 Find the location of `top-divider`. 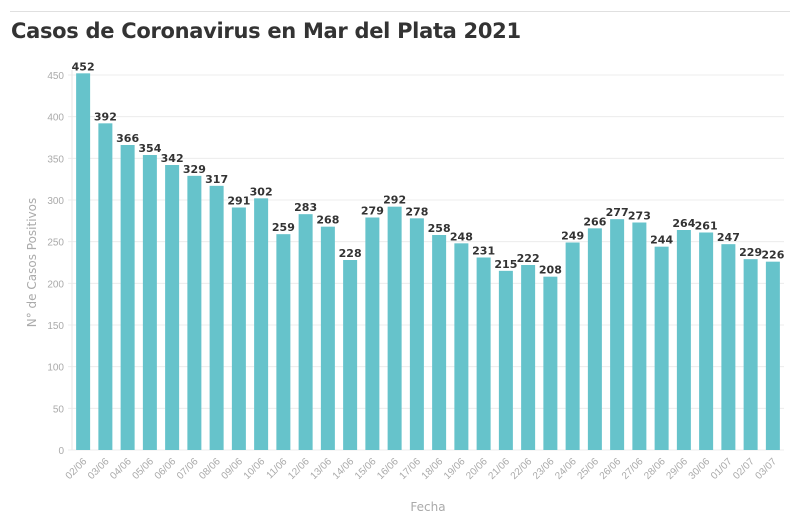

top-divider is located at coordinates (400, 11).